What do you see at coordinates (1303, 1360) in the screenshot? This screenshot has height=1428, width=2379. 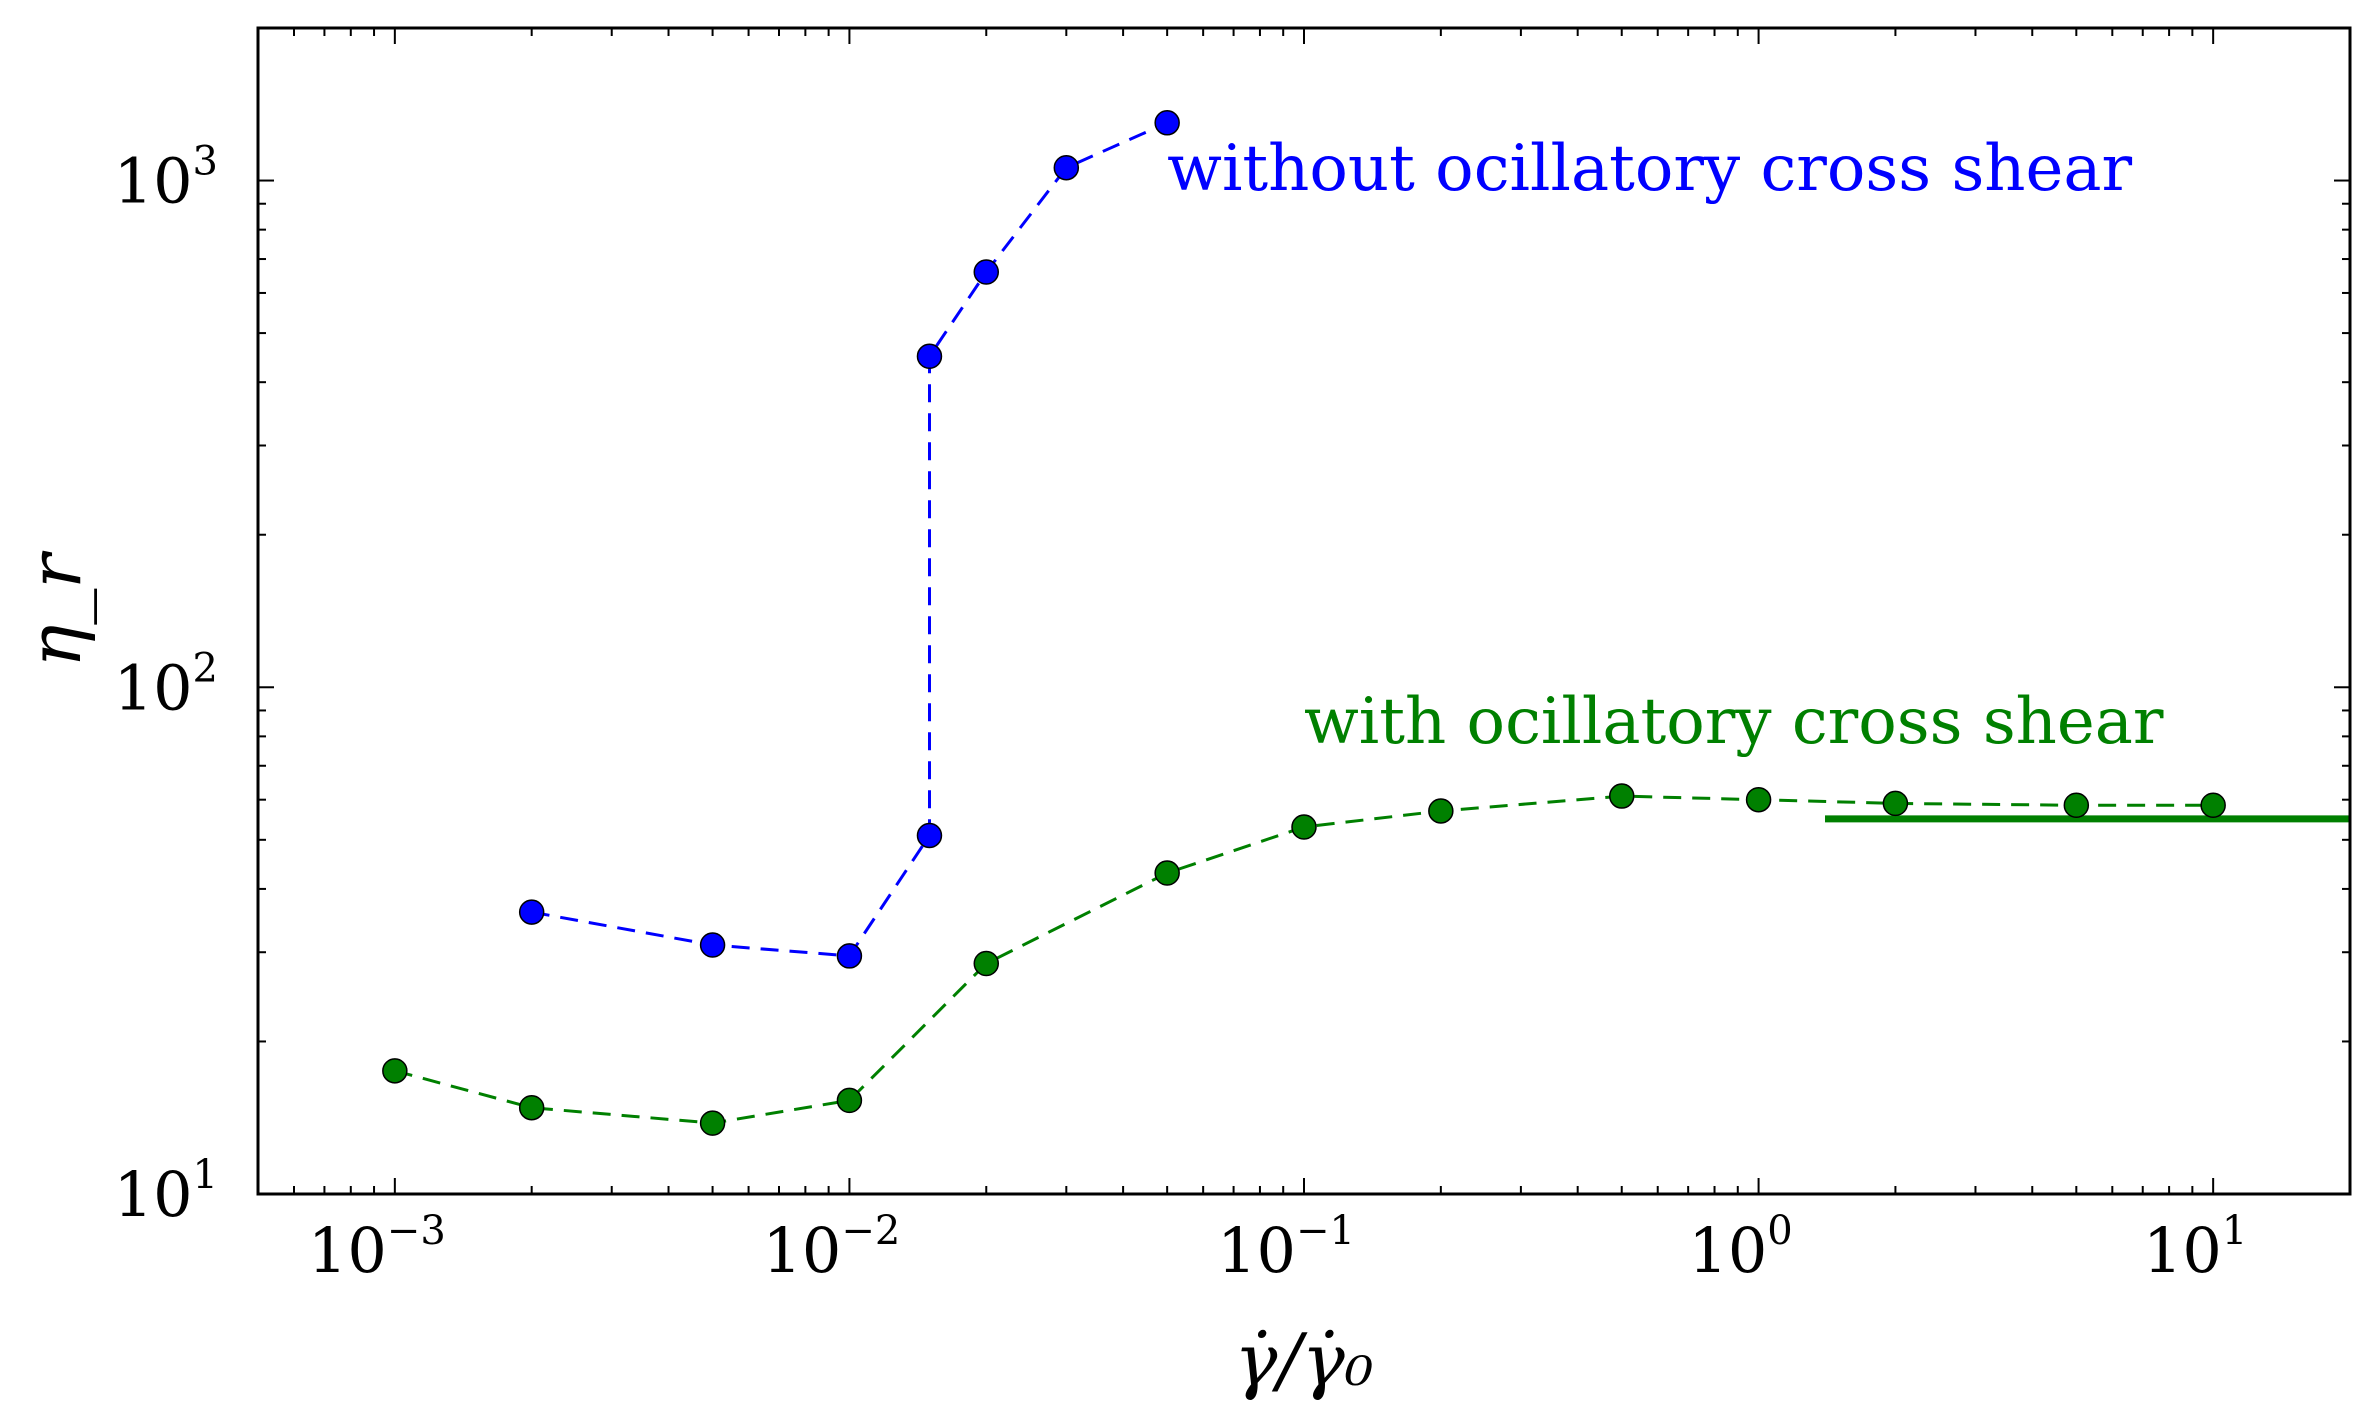 I see `x-axis-label: γ̇/γ̇₀` at bounding box center [1303, 1360].